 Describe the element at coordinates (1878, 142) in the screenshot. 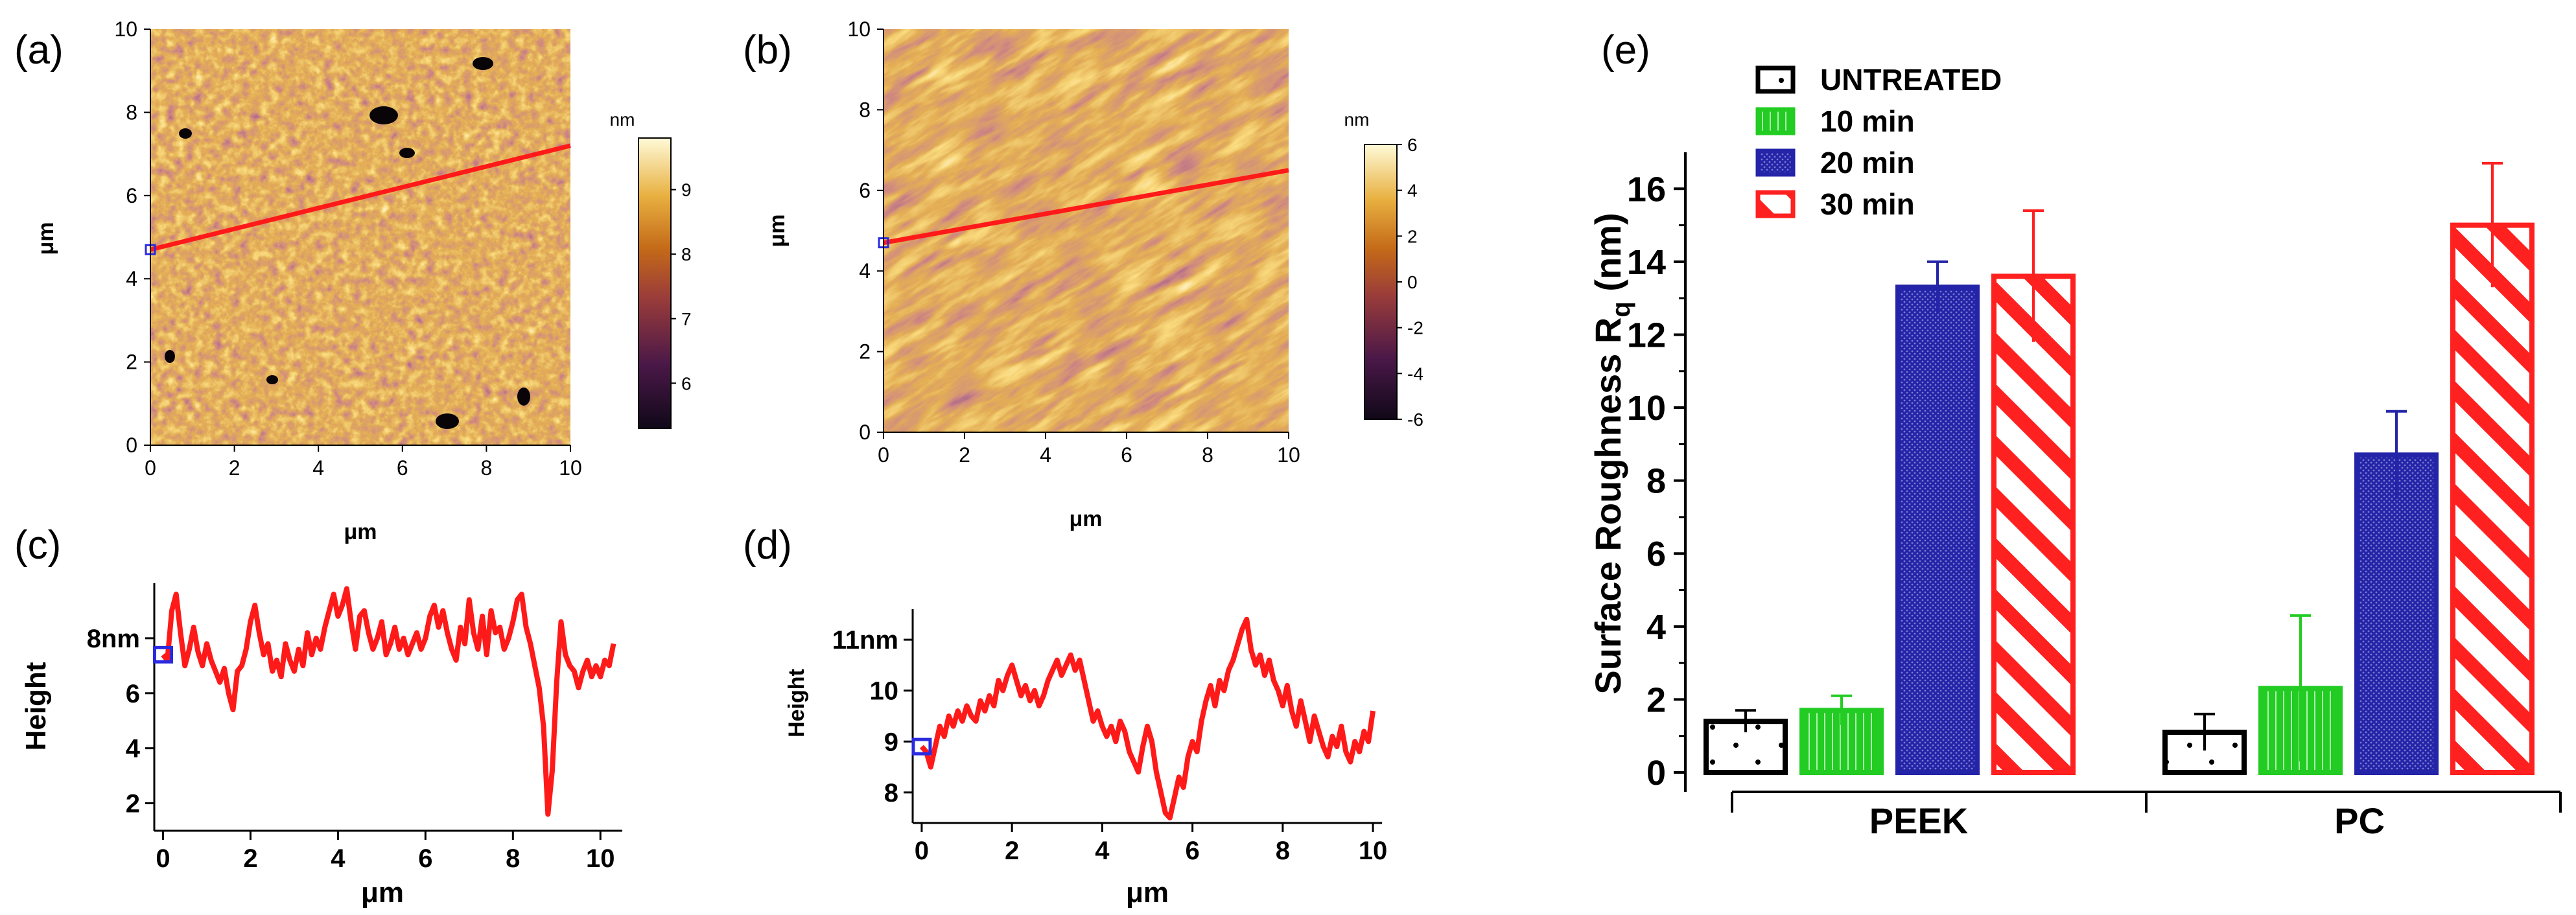

I see `legend: UNTREATED 10 min 20 min 30 min` at that location.